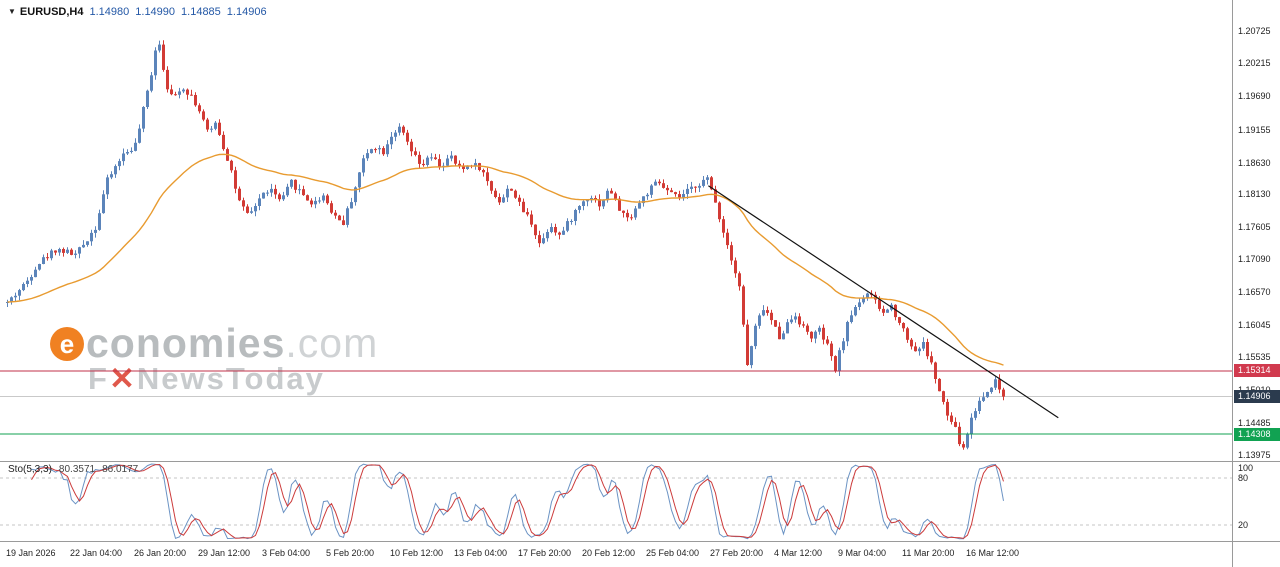 The width and height of the screenshot is (1280, 567). What do you see at coordinates (1254, 163) in the screenshot?
I see `price-axis-label: 1.18630` at bounding box center [1254, 163].